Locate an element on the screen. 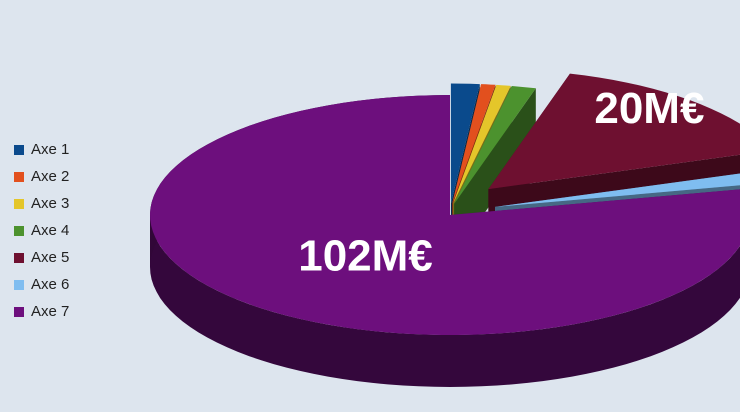 Image resolution: width=740 pixels, height=412 pixels. legend: Axe 1 Axe 2 Axe 3 Axe 4 Axe 5 Axe 6 Axe 7 is located at coordinates (41, 230).